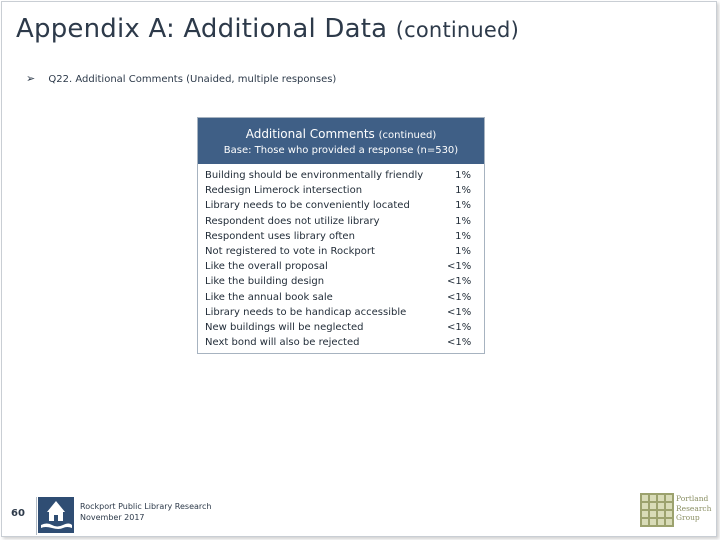 The width and height of the screenshot is (720, 540). What do you see at coordinates (280, 236) in the screenshot?
I see `row-label: Respondent uses library often` at bounding box center [280, 236].